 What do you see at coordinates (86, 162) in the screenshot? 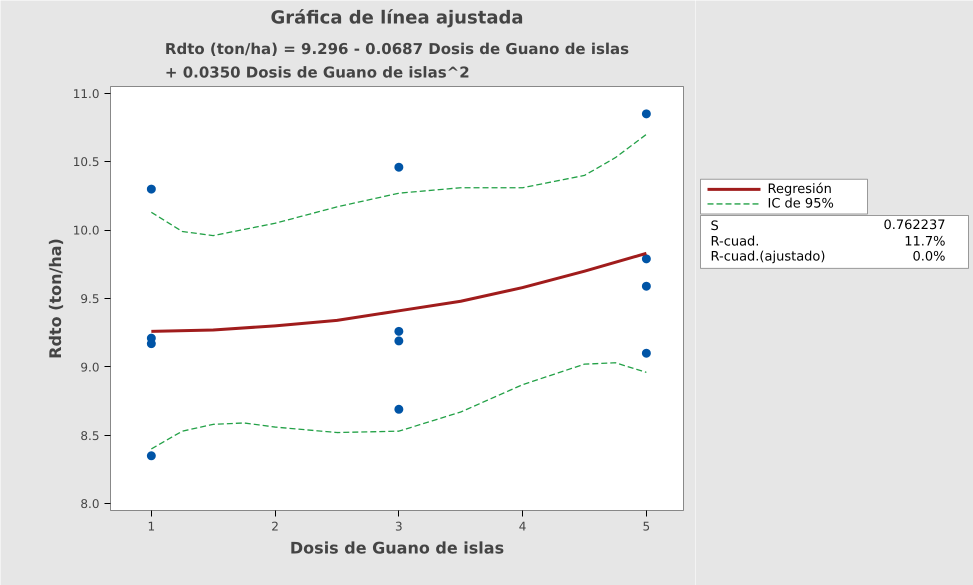
I see `y-tick-label: 10.5` at bounding box center [86, 162].